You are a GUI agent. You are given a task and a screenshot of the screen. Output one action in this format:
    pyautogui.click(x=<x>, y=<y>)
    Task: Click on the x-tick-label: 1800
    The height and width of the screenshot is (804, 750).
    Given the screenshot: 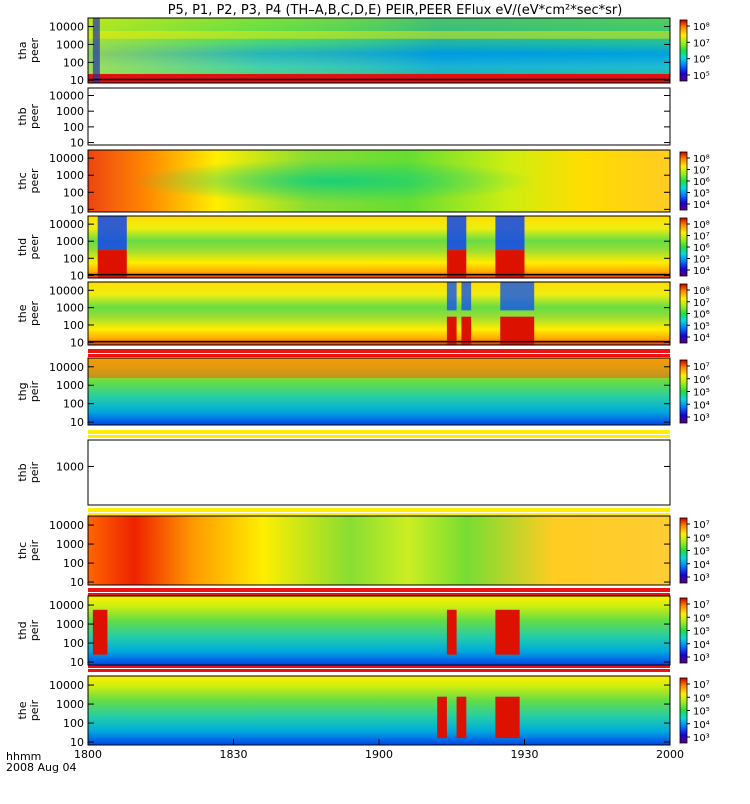 What is the action you would take?
    pyautogui.click(x=88, y=754)
    